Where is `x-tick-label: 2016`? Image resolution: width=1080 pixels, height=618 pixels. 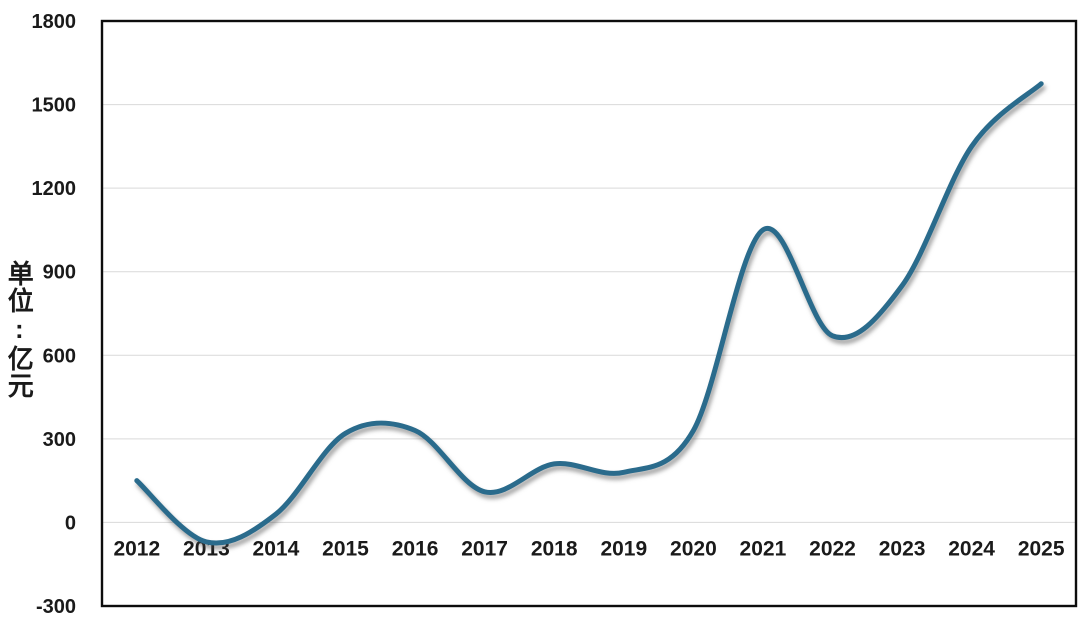
x-tick-label: 2016 is located at coordinates (415, 548).